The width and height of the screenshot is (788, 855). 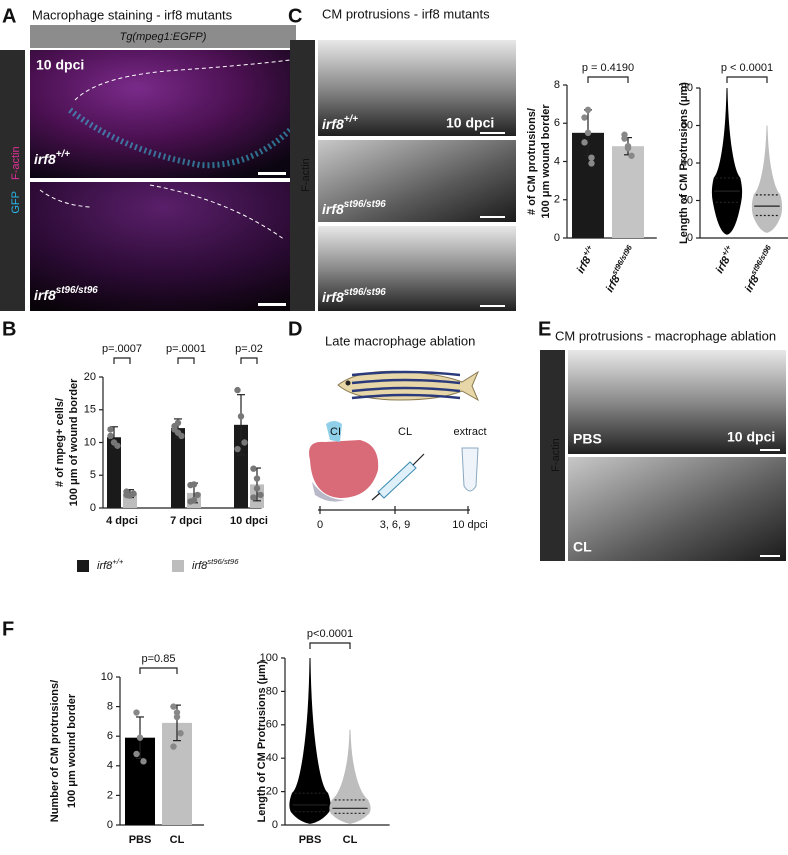 What do you see at coordinates (665, 335) in the screenshot?
I see `panel-title: CM protrusions - macrophage ablation` at bounding box center [665, 335].